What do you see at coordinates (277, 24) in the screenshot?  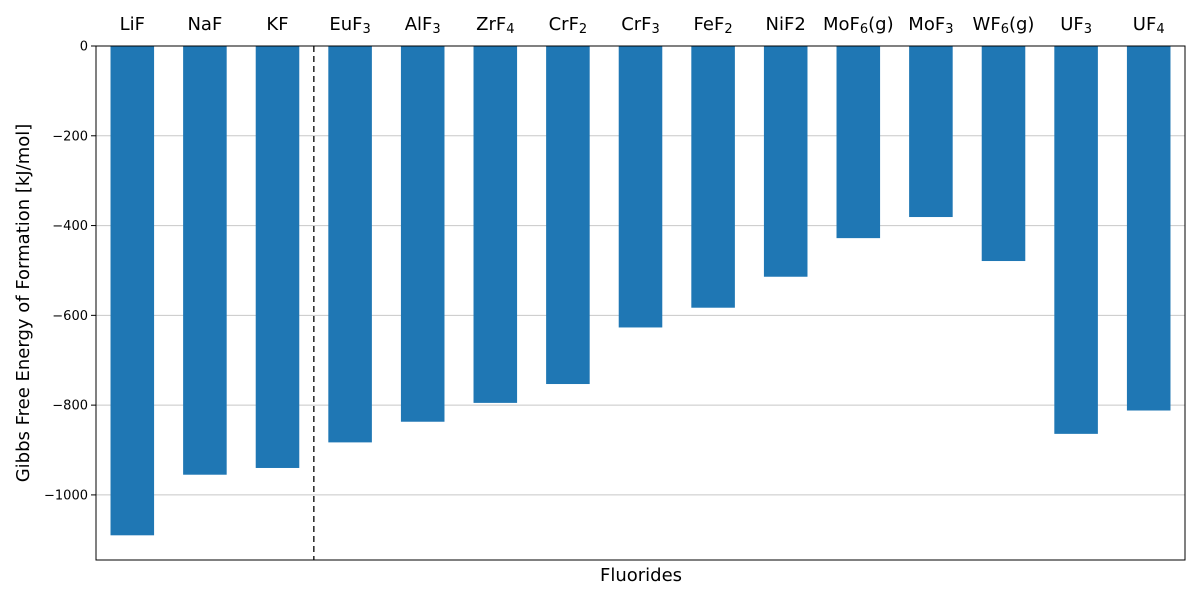 I see `category-label-2: KF` at bounding box center [277, 24].